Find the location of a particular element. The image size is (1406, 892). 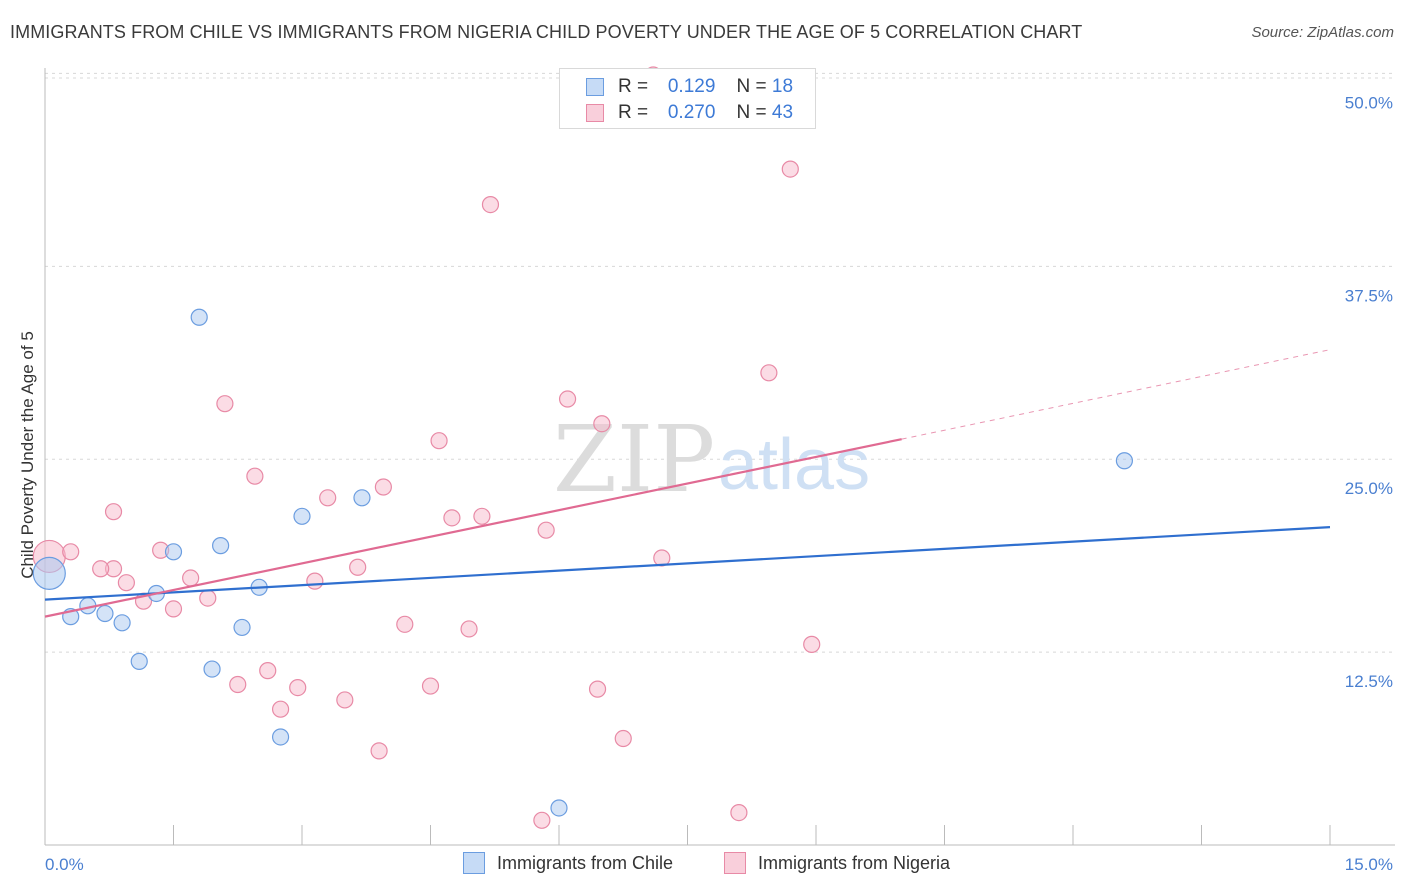

legend-n-value-chile: 18 is located at coordinates (782, 86).